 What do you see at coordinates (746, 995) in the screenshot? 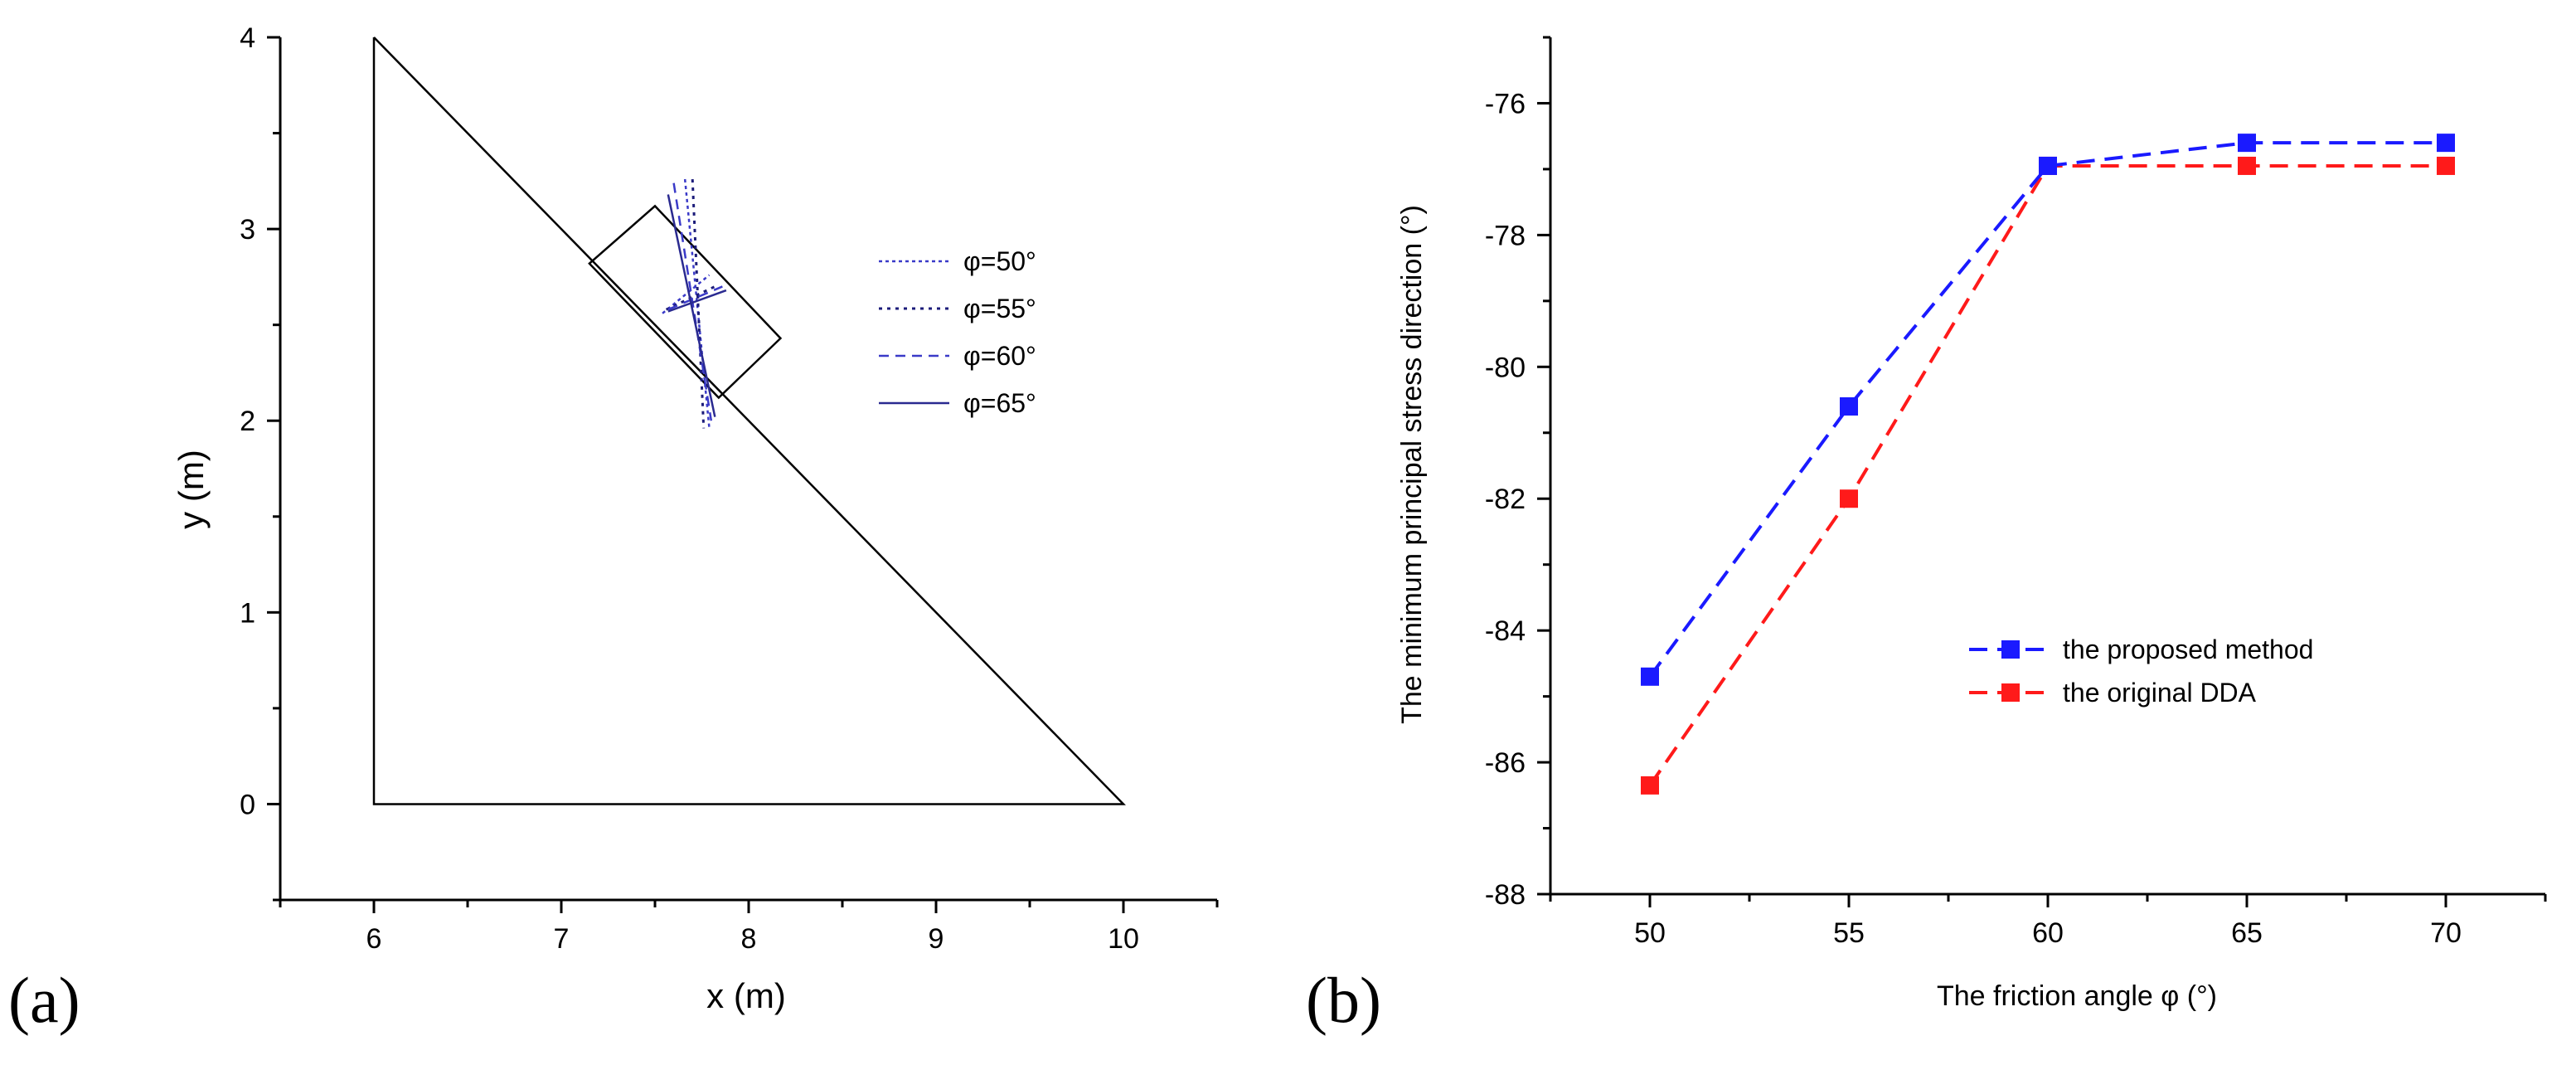
I see `chart-a-xlabel: x (m)` at bounding box center [746, 995].